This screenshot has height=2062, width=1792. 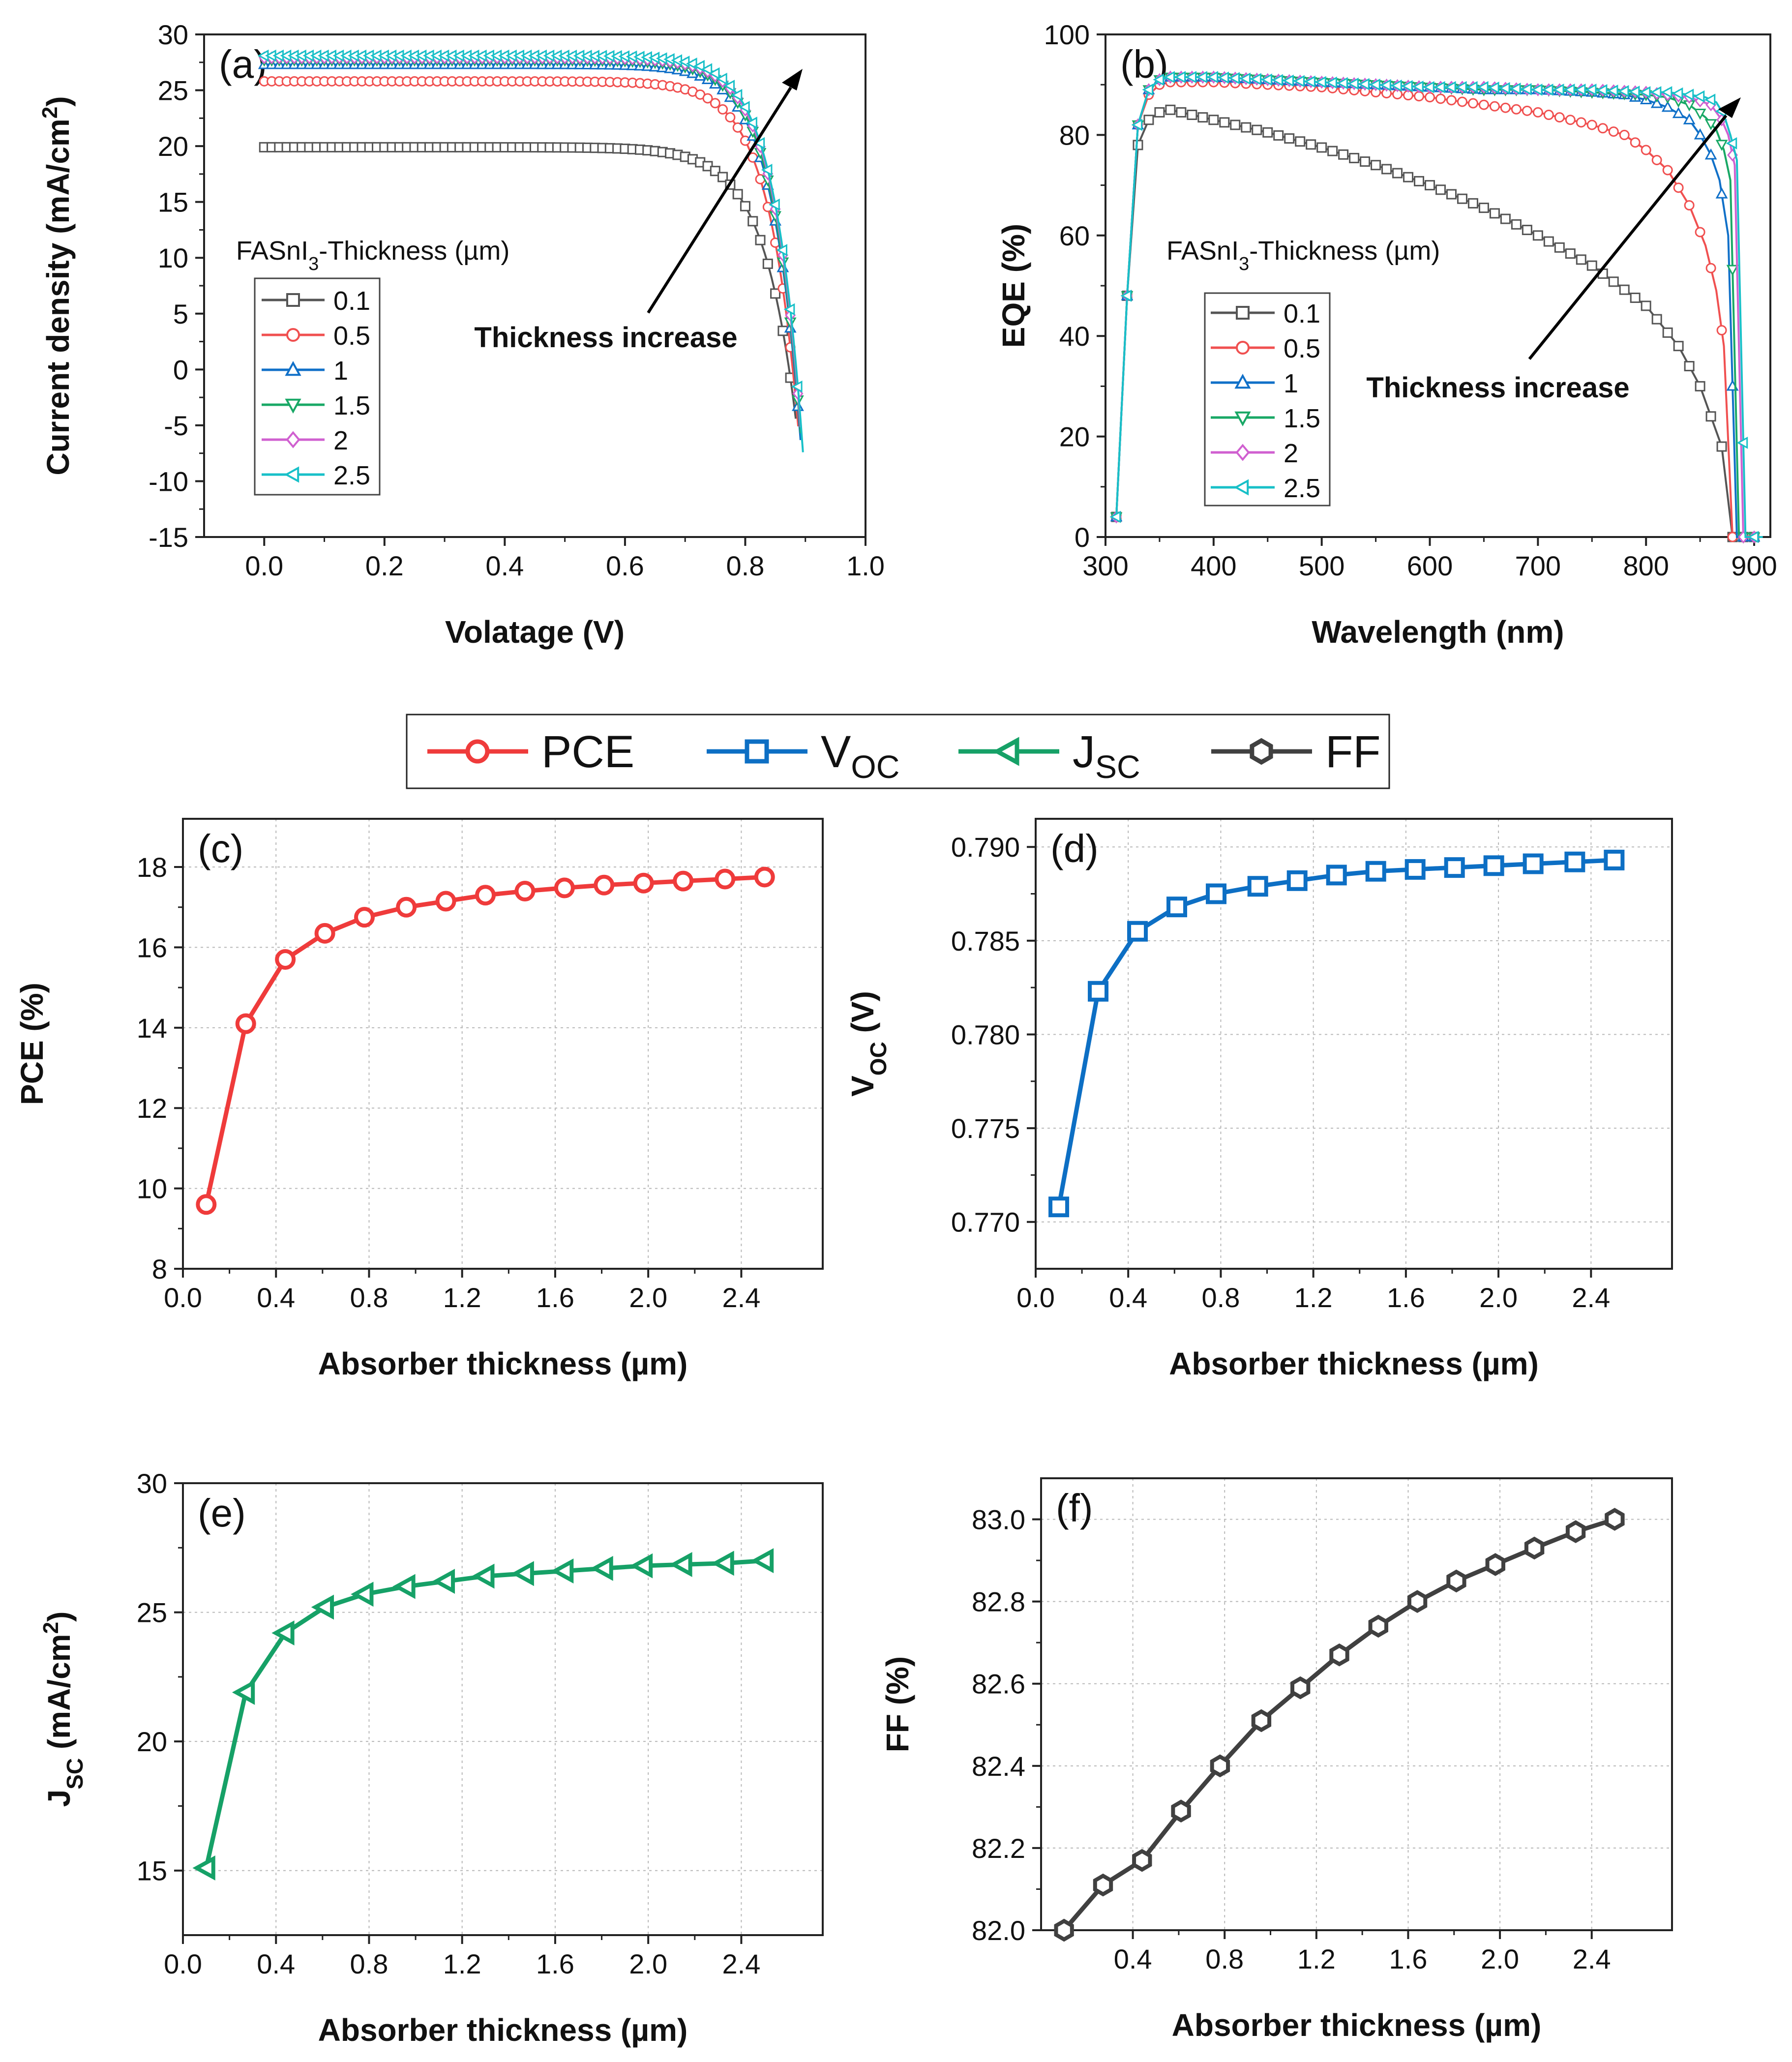 What do you see at coordinates (530, 752) in the screenshot?
I see `figure-legend-item-pce: PCE` at bounding box center [530, 752].